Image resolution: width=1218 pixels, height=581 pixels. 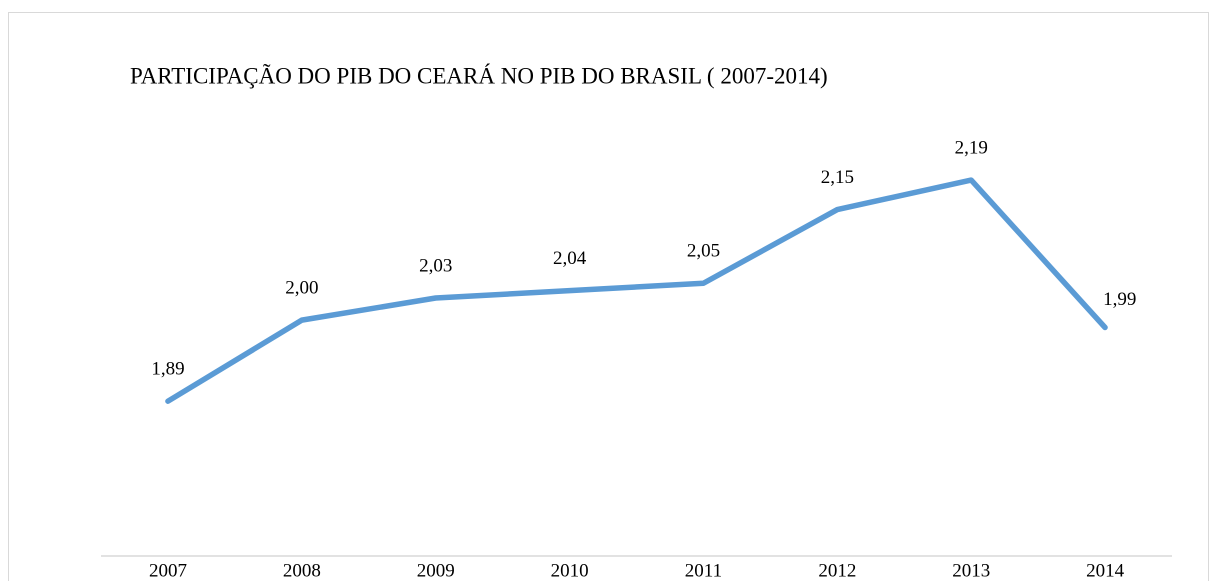 What do you see at coordinates (302, 570) in the screenshot?
I see `x-tick-label: 2008` at bounding box center [302, 570].